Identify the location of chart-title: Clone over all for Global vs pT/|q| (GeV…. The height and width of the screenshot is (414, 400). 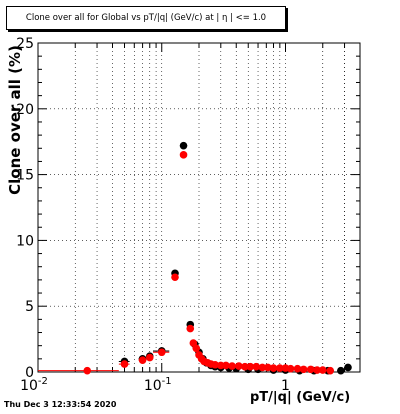
(146, 18).